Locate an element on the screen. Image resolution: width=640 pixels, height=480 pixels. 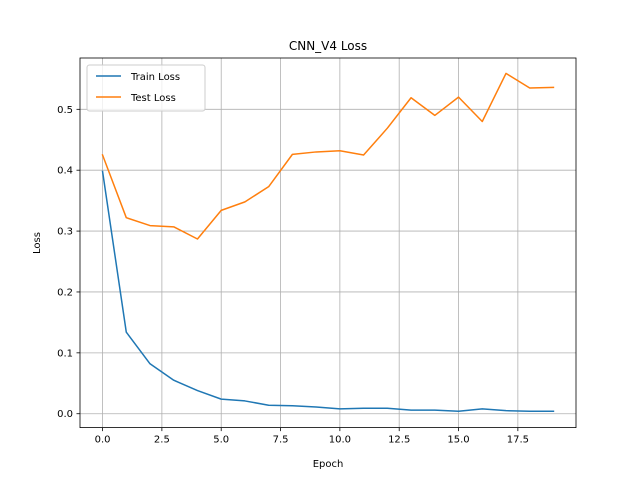
x-tick-label: 5.0 is located at coordinates (221, 440).